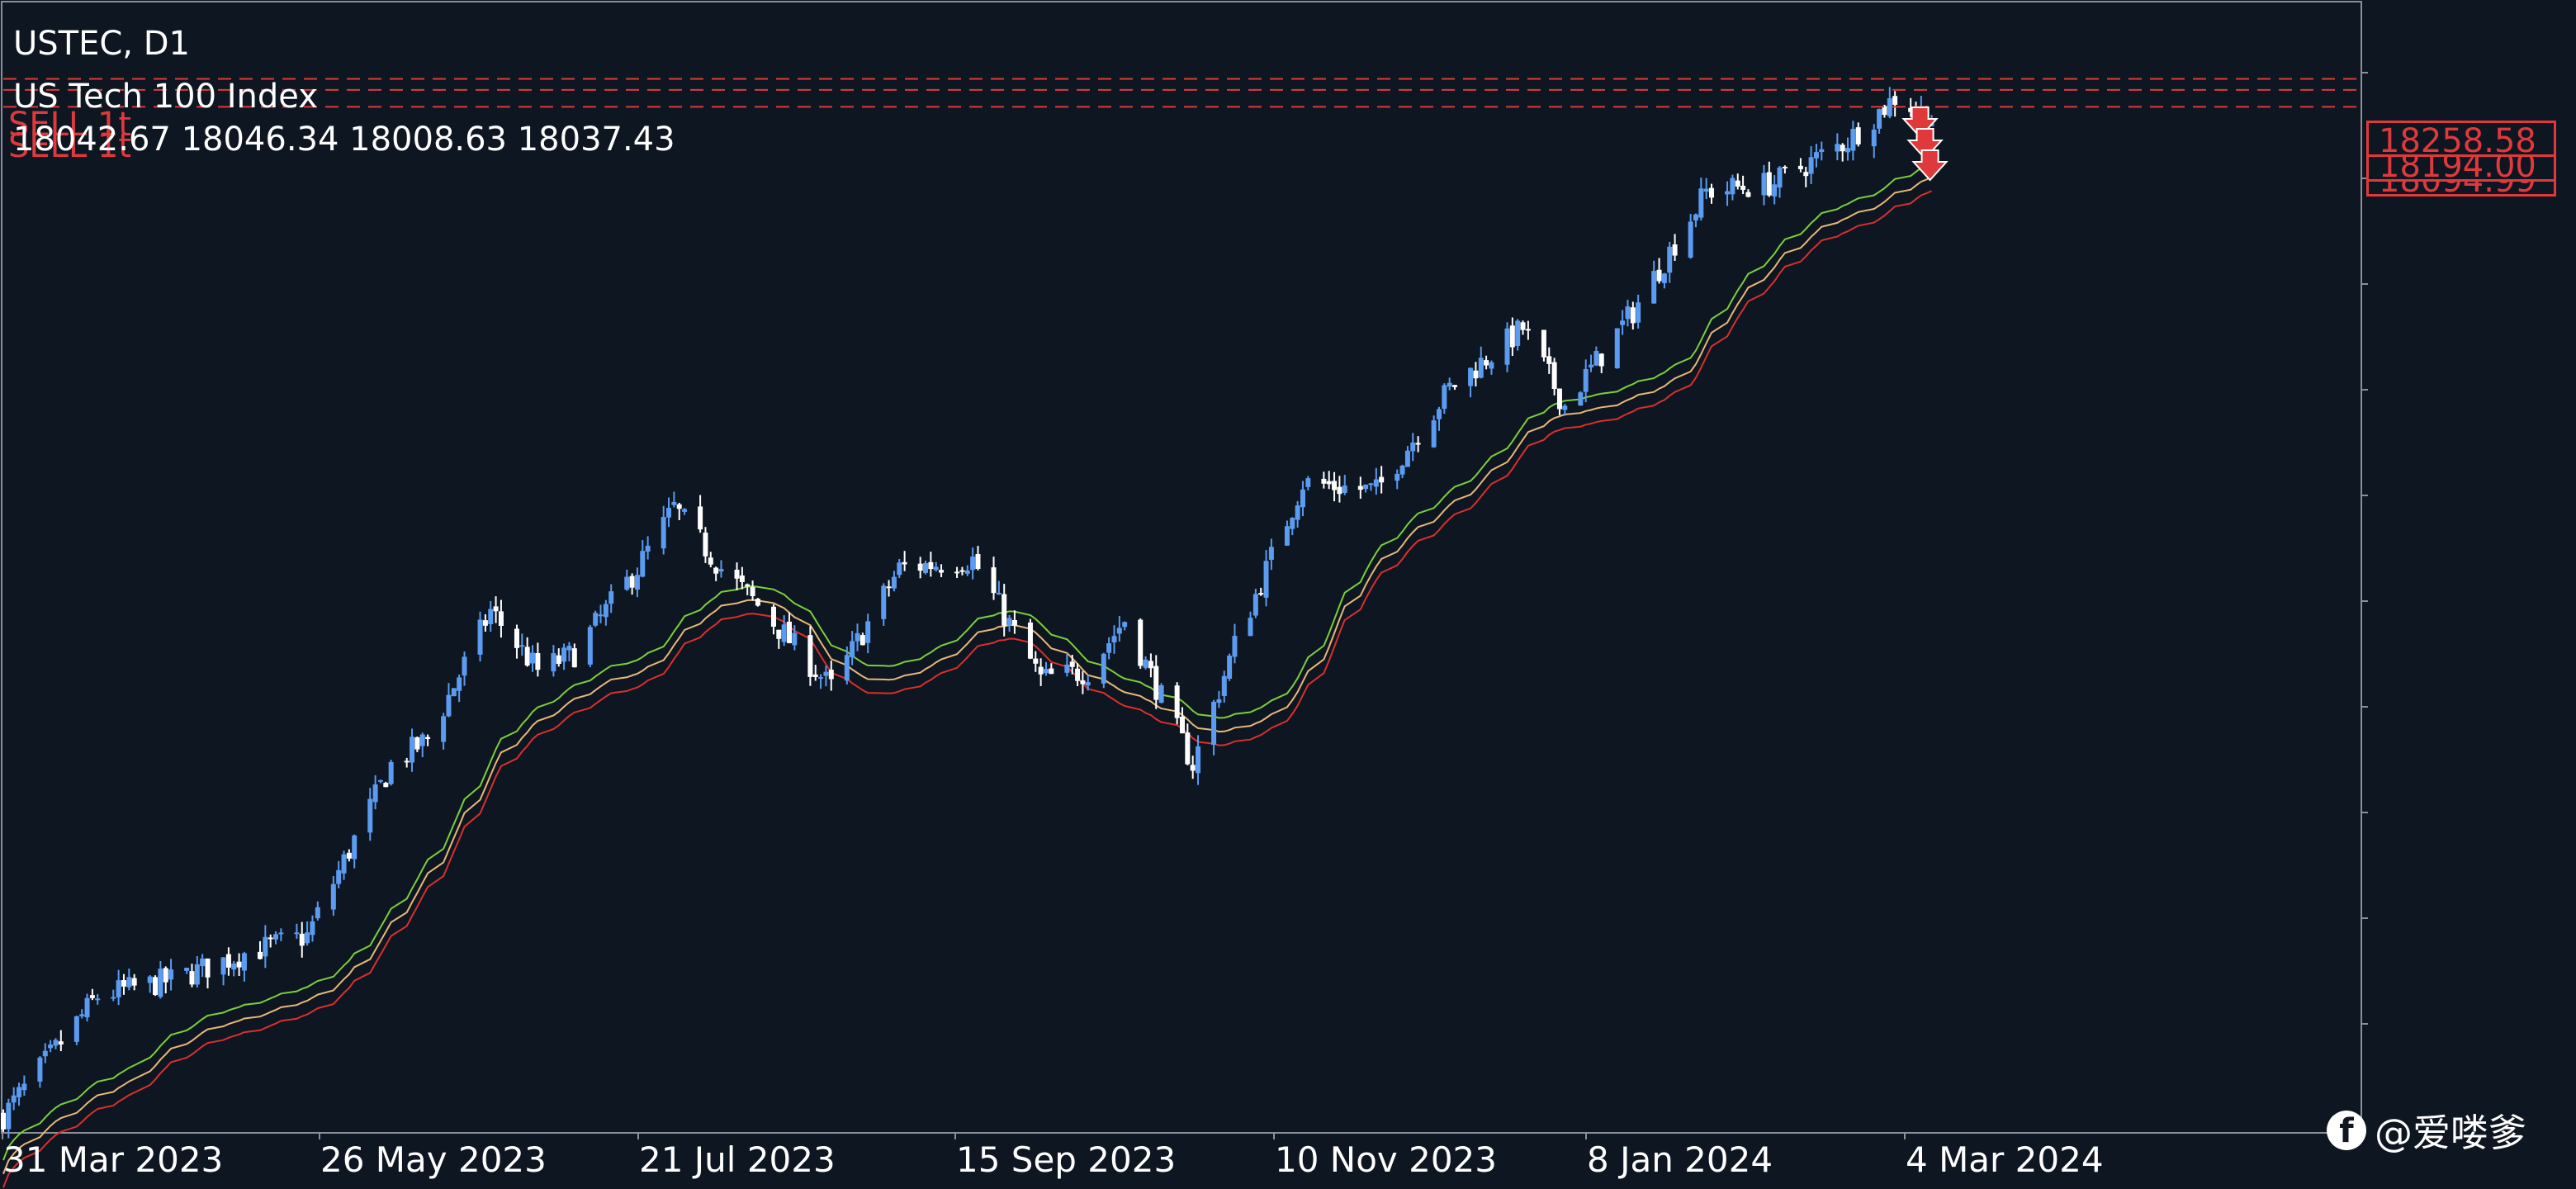 The height and width of the screenshot is (1189, 2576). I want to click on sell-arrow-icon, so click(1930, 165).